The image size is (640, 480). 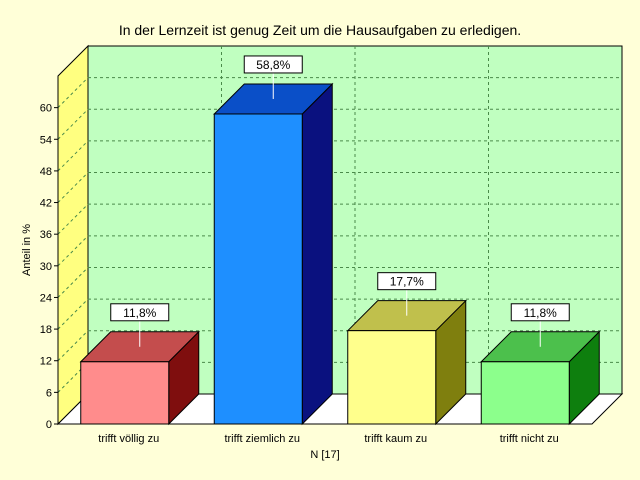 What do you see at coordinates (262, 439) in the screenshot?
I see `x-tick-label: trifft ziemlich zu` at bounding box center [262, 439].